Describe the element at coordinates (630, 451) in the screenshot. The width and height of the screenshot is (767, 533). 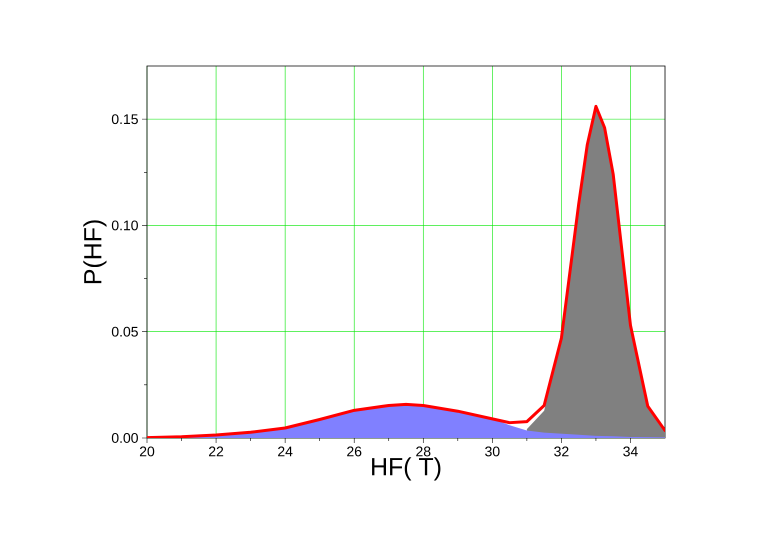
I see `x-tick-label: 34` at that location.